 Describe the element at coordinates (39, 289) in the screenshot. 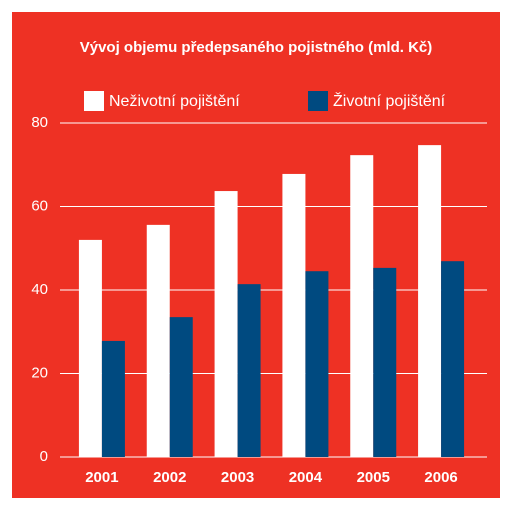

I see `y-tick-label: 40` at that location.